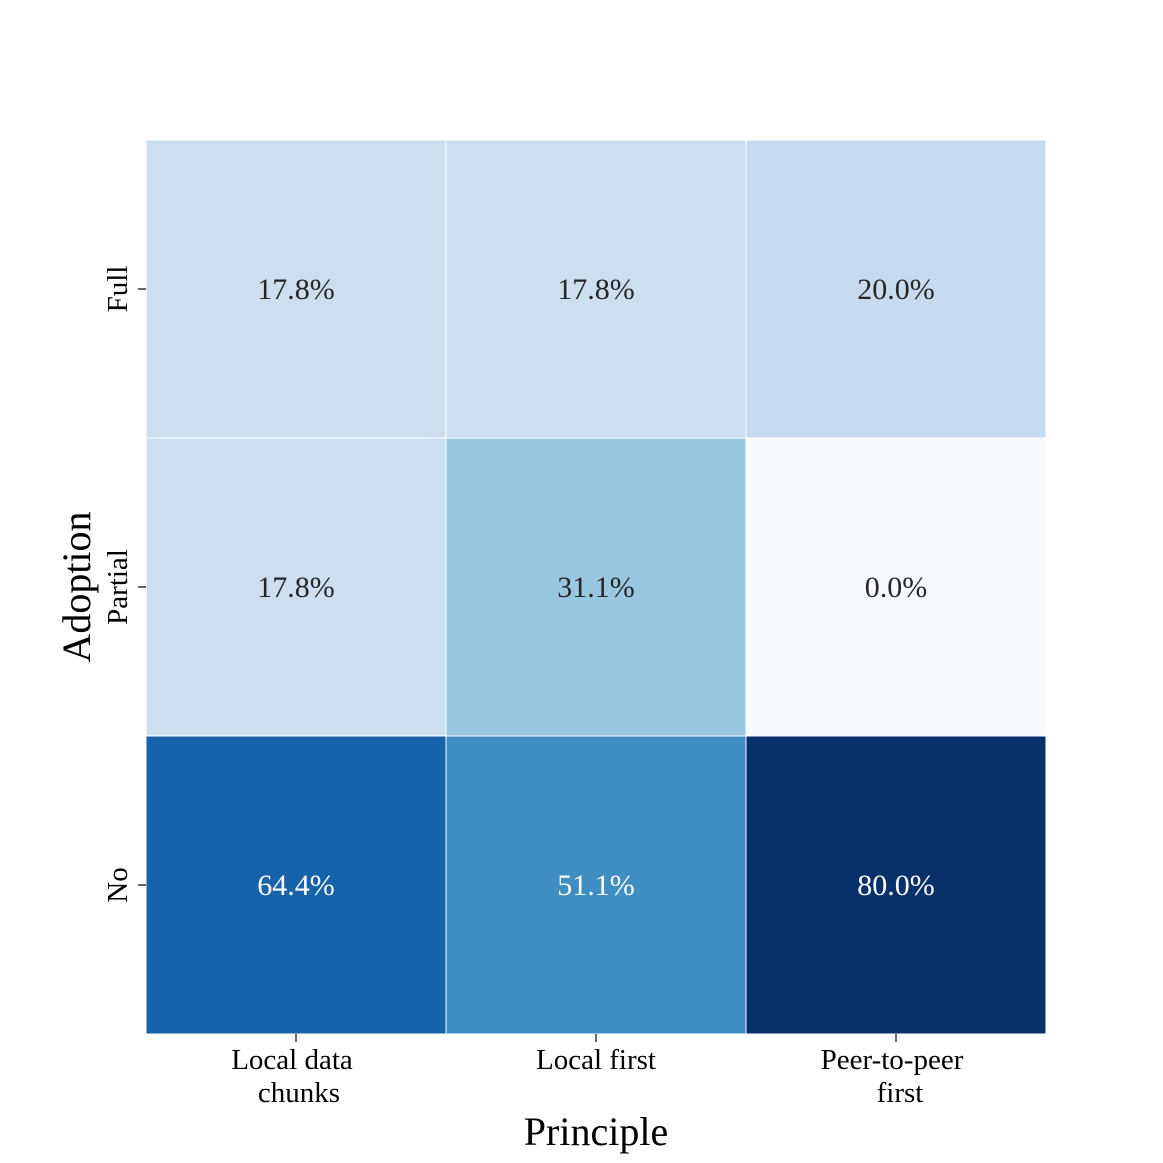 The image size is (1163, 1163). What do you see at coordinates (596, 1131) in the screenshot?
I see `x-axis-title: Principle` at bounding box center [596, 1131].